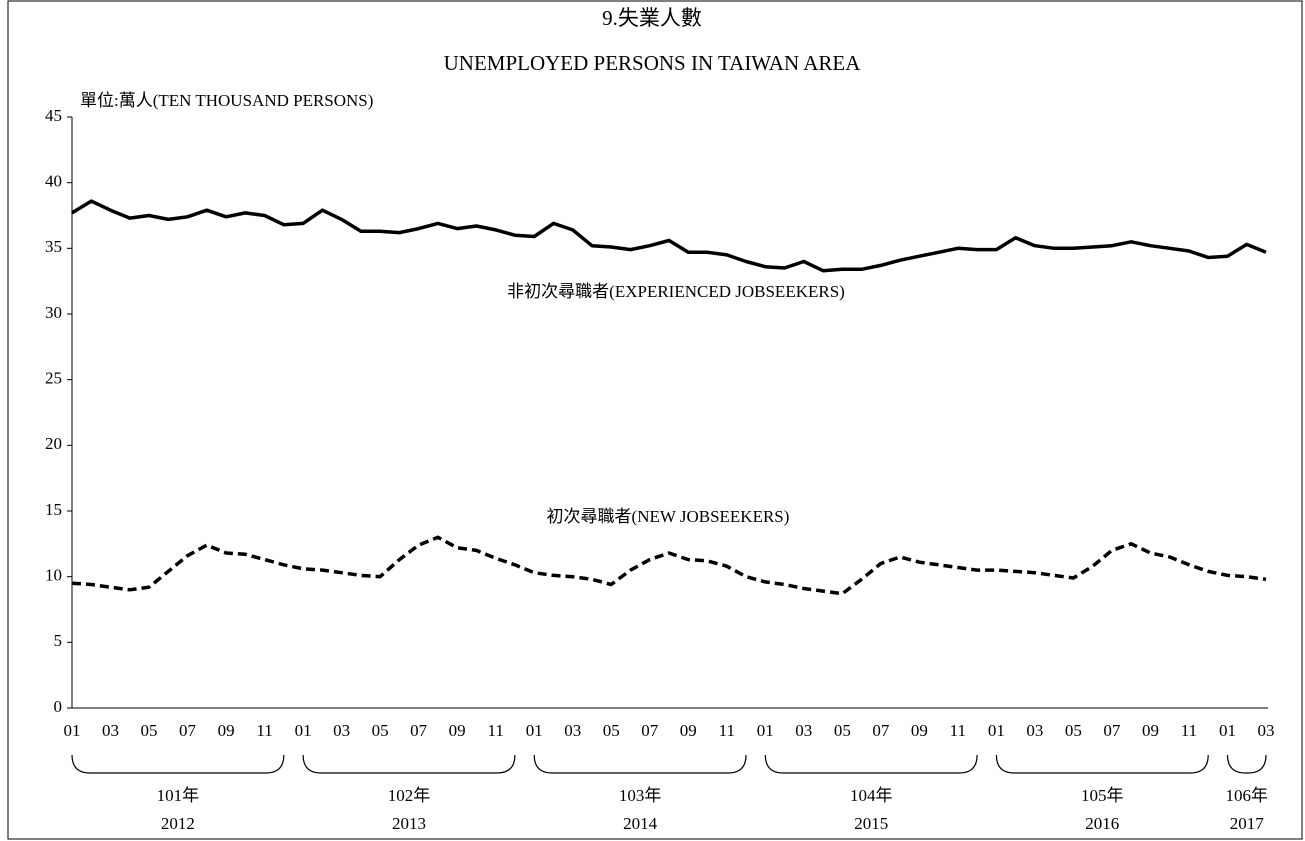 This screenshot has height=841, width=1305. I want to click on y-axis-label: 單位:萬人(TEN THOUSAND PERSONS), so click(226, 100).